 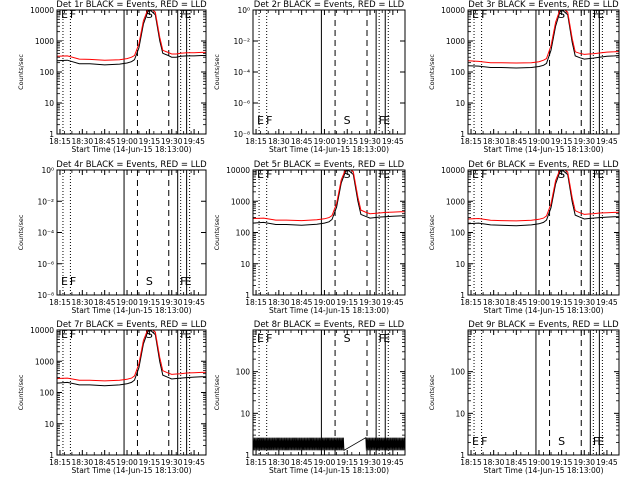 I want to click on y-tick-label: 10⁰, so click(x=243, y=10).